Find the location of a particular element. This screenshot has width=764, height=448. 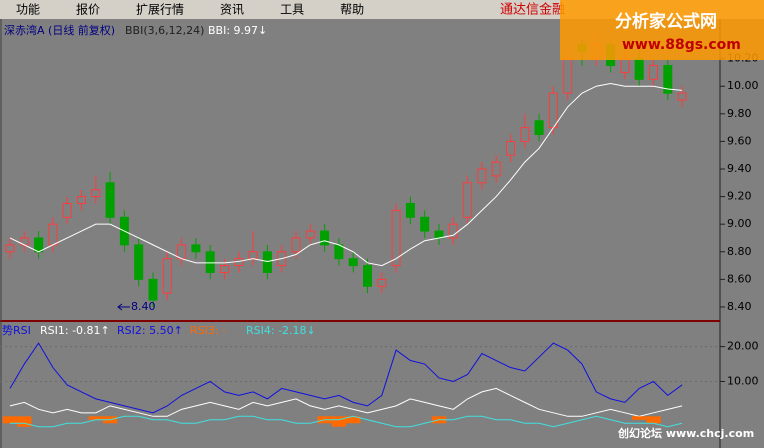

indicator-value: BBI: 9.97↓ is located at coordinates (237, 30).